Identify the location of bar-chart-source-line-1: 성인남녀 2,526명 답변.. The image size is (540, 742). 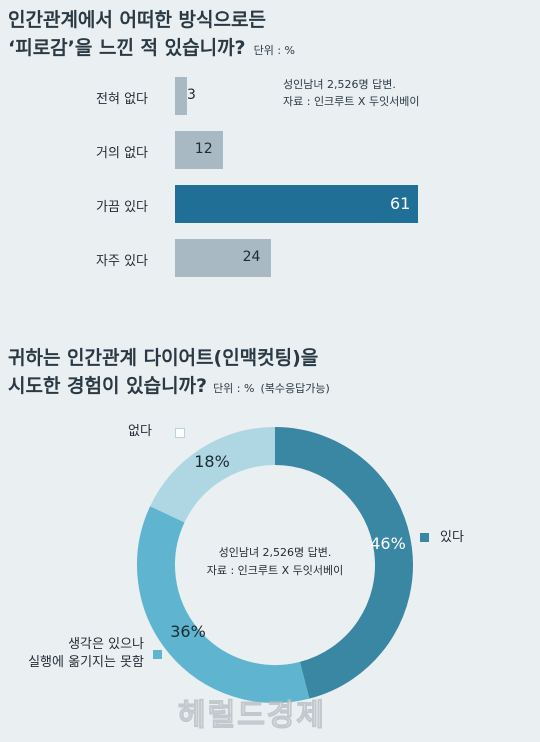
(339, 84).